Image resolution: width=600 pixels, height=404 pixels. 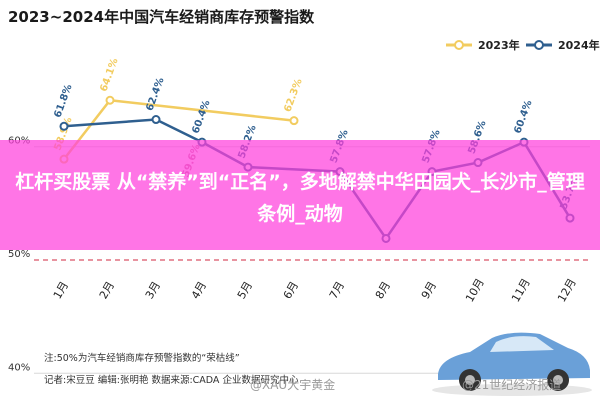 What do you see at coordinates (499, 45) in the screenshot?
I see `legend-label-0: 2023年` at bounding box center [499, 45].